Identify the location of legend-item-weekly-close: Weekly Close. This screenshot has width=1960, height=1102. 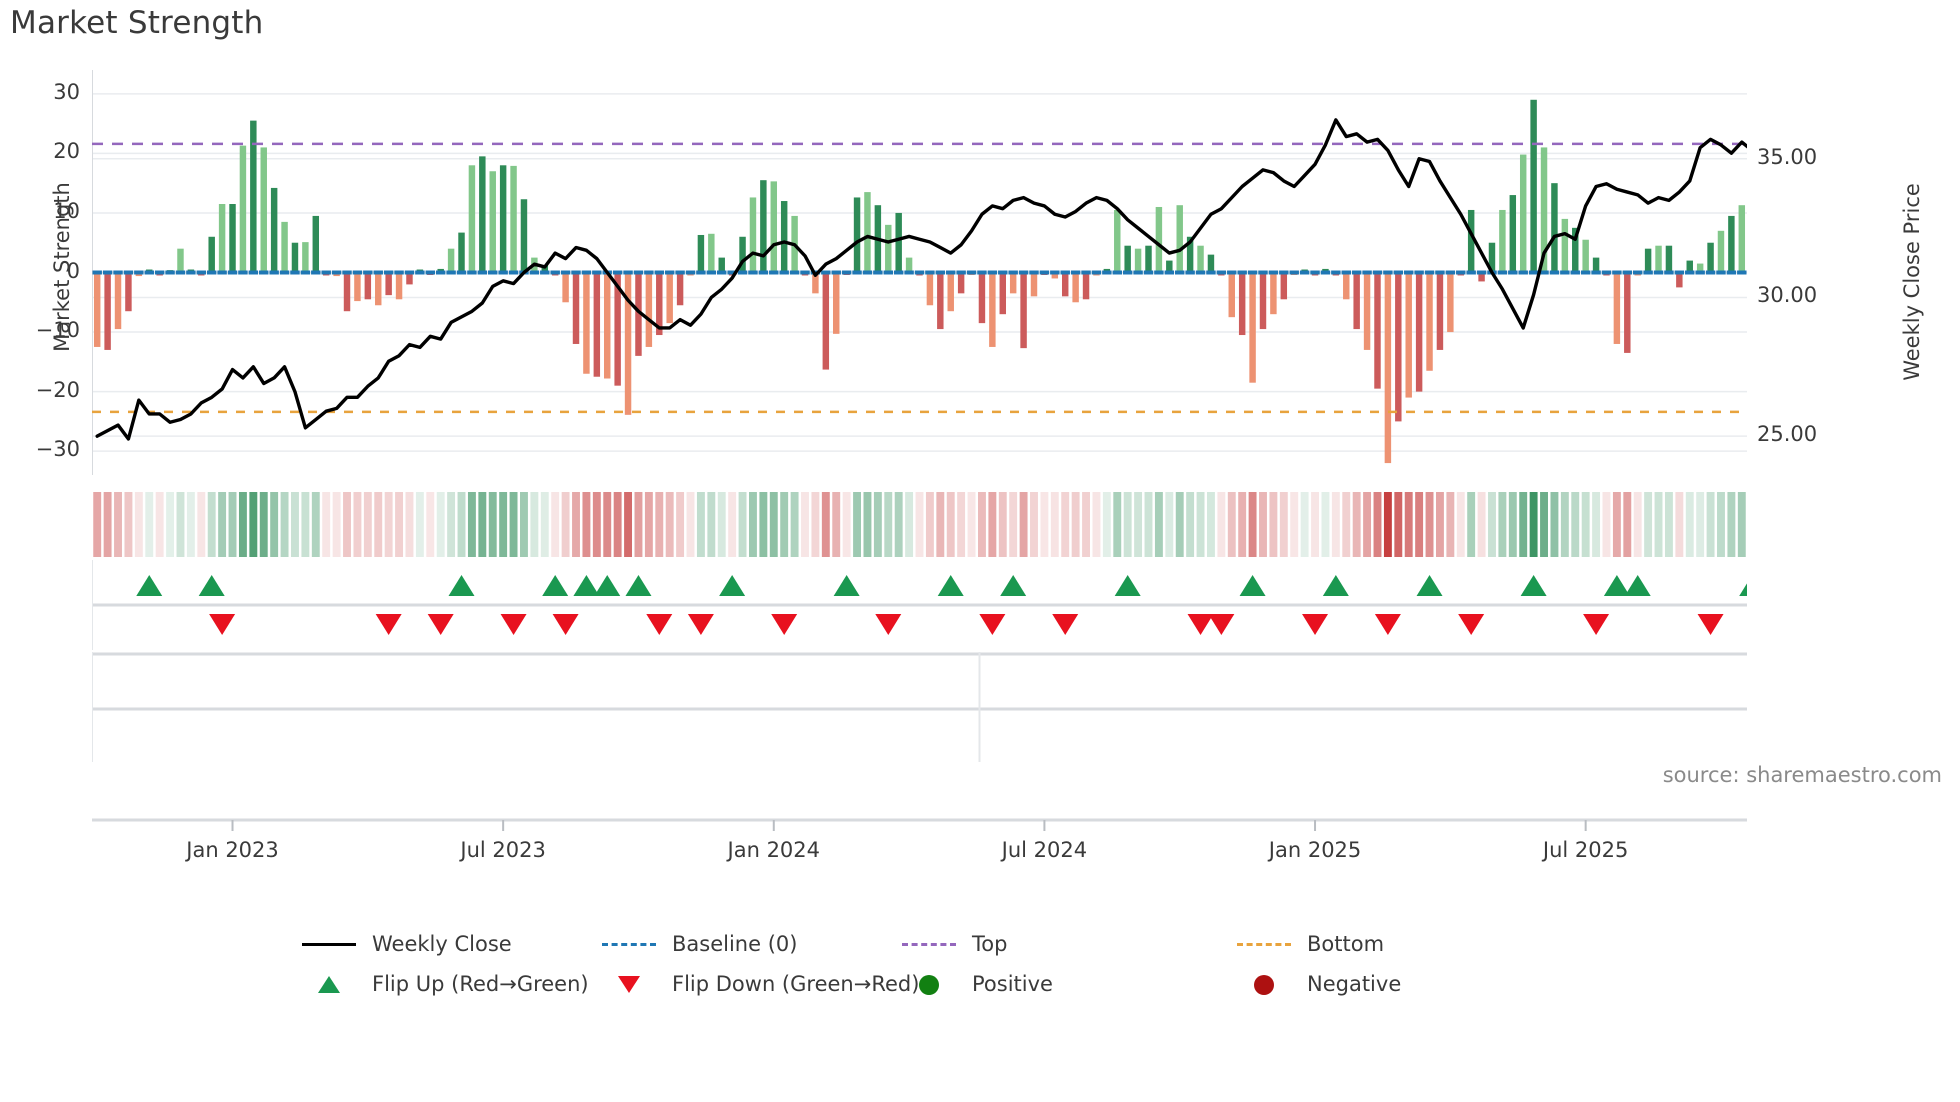
(406, 944).